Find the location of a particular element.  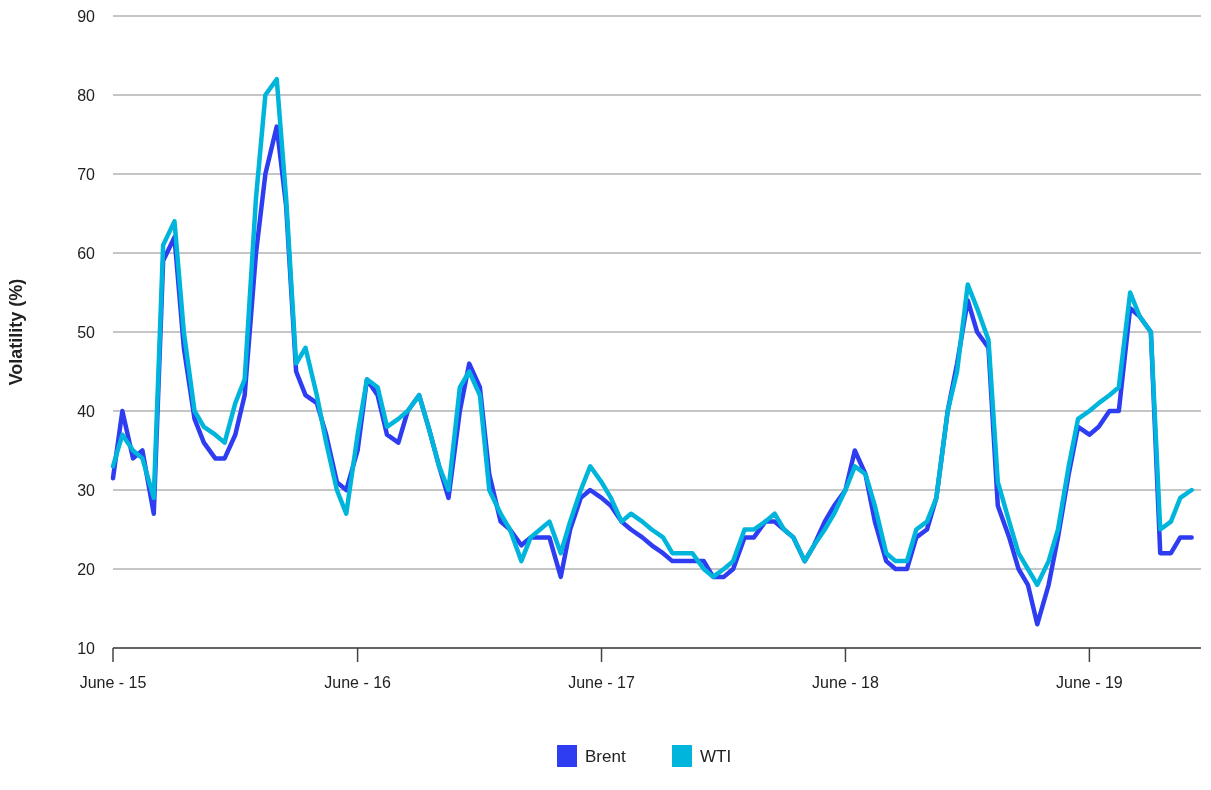

x-tick-label: June - 19 is located at coordinates (1089, 682).